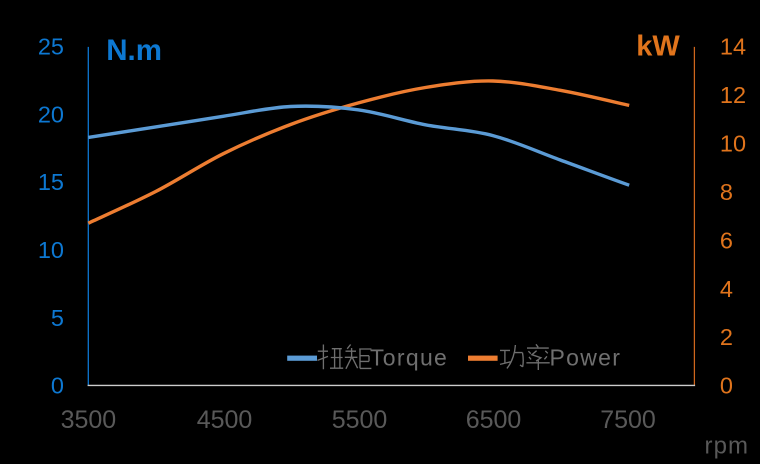  I want to click on svg-text: 5500, so click(360, 420).